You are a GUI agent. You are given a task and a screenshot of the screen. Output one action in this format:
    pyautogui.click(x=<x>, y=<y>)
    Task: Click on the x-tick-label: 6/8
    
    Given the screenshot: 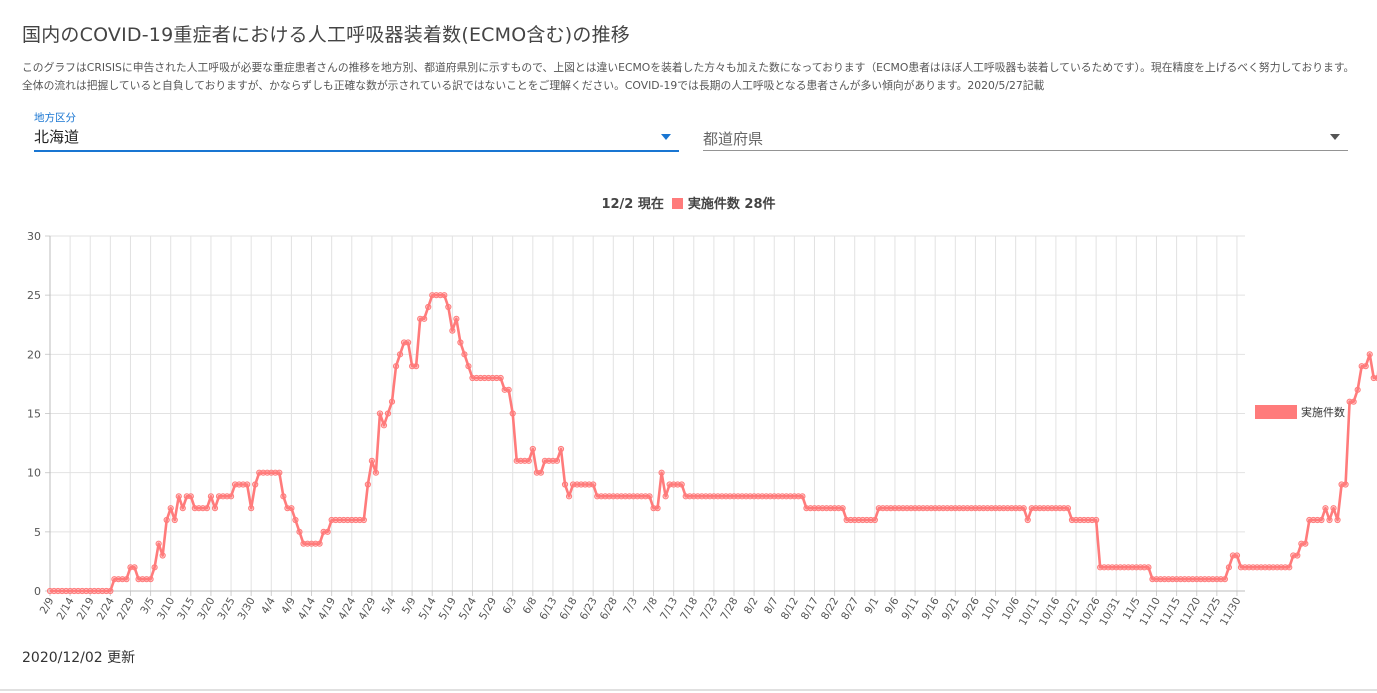 What is the action you would take?
    pyautogui.click(x=530, y=606)
    